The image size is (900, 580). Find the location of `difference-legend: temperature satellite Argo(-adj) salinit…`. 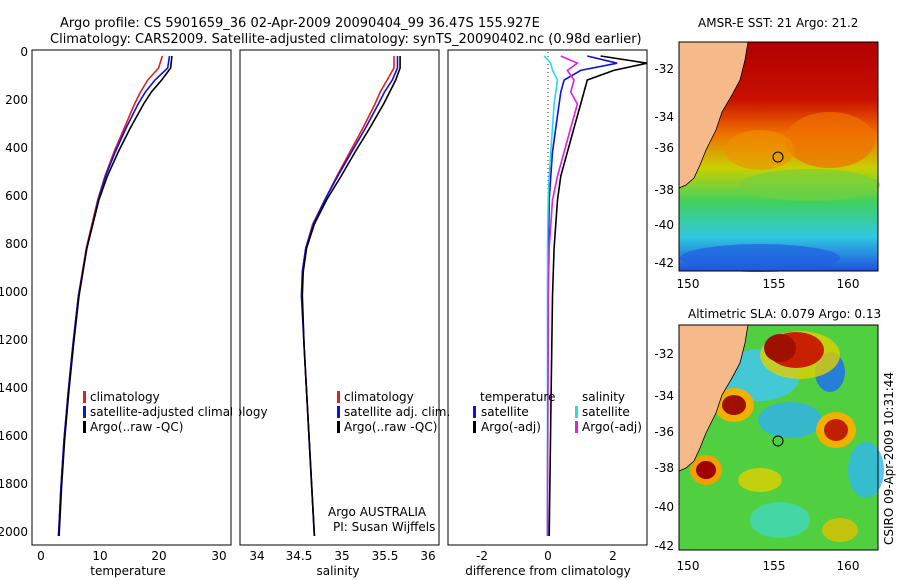

difference-legend: temperature satellite Argo(-adj) salinit… is located at coordinates (557, 412).